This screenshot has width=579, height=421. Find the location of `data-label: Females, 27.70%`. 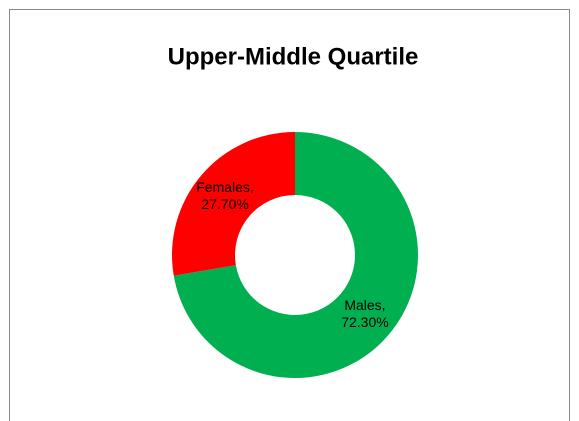

data-label: Females, 27.70% is located at coordinates (225, 195).